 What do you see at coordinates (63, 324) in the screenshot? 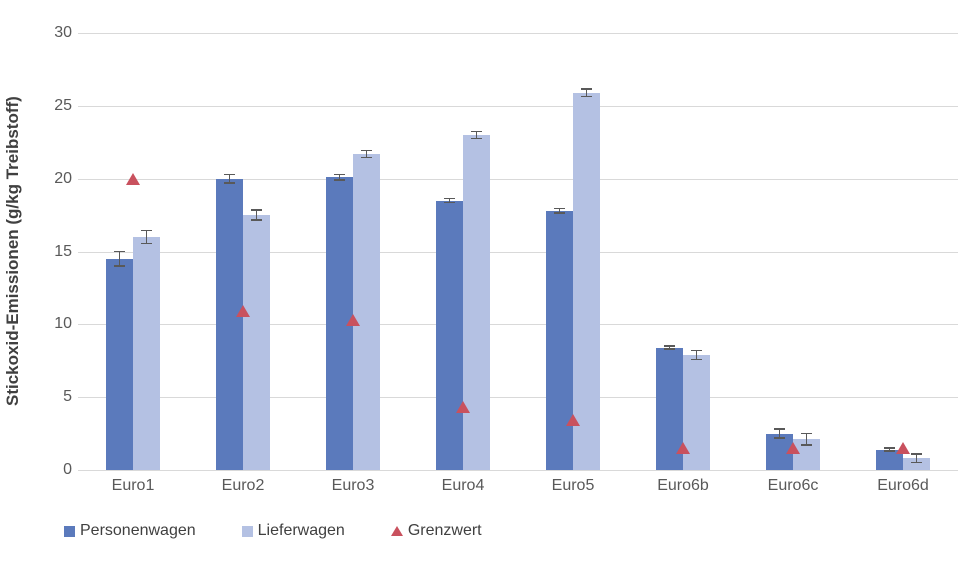
I see `y-tick-label: 10` at bounding box center [63, 324].